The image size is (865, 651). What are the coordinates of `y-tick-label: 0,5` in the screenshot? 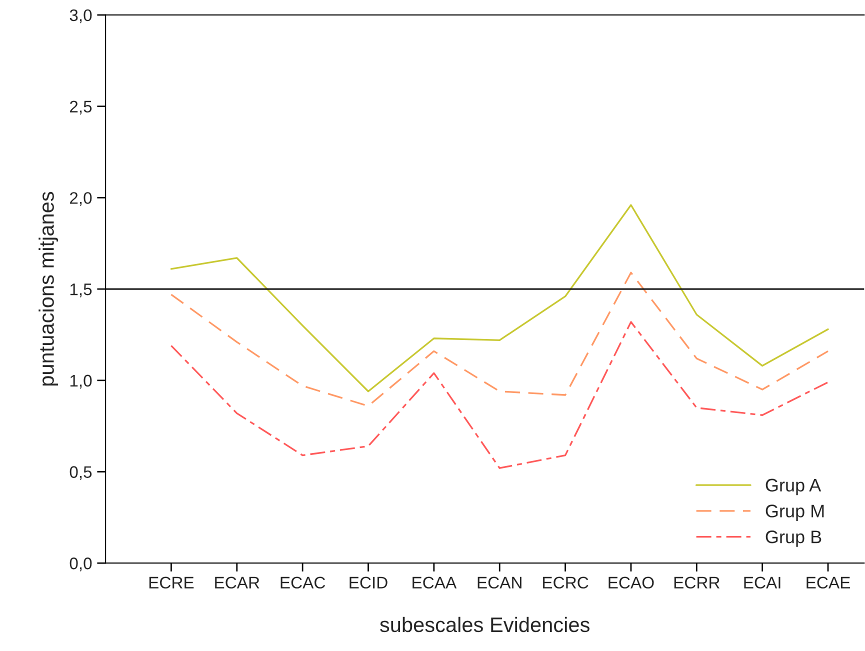 It's located at (81, 473).